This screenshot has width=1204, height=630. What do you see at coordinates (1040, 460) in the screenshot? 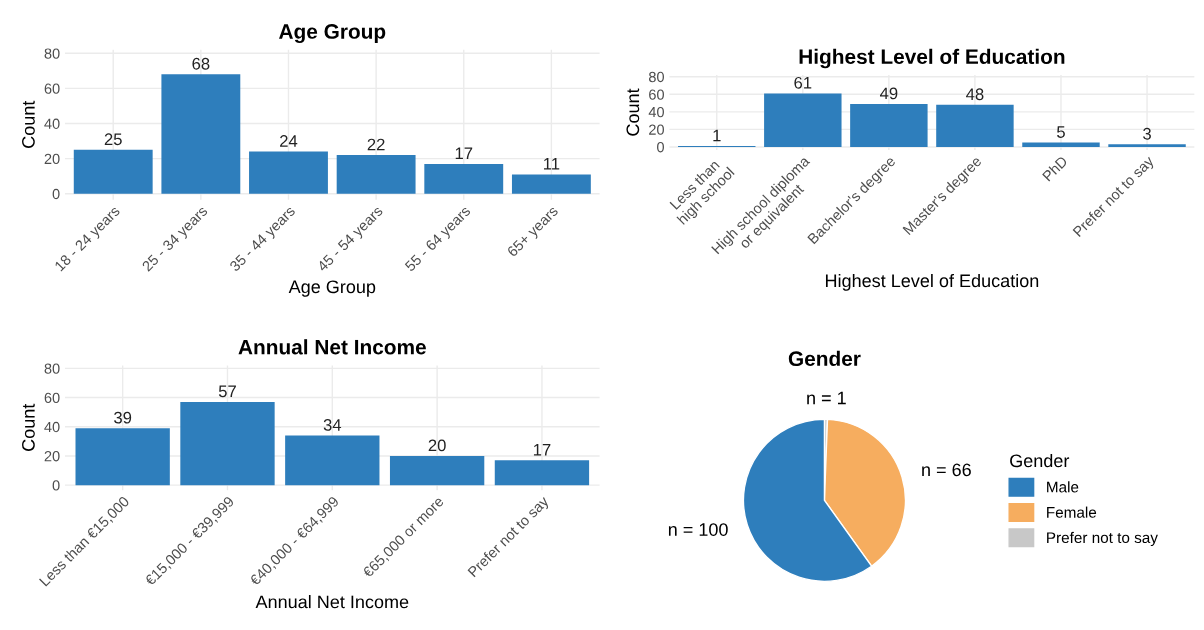
I see `legend-title: Gender` at bounding box center [1040, 460].